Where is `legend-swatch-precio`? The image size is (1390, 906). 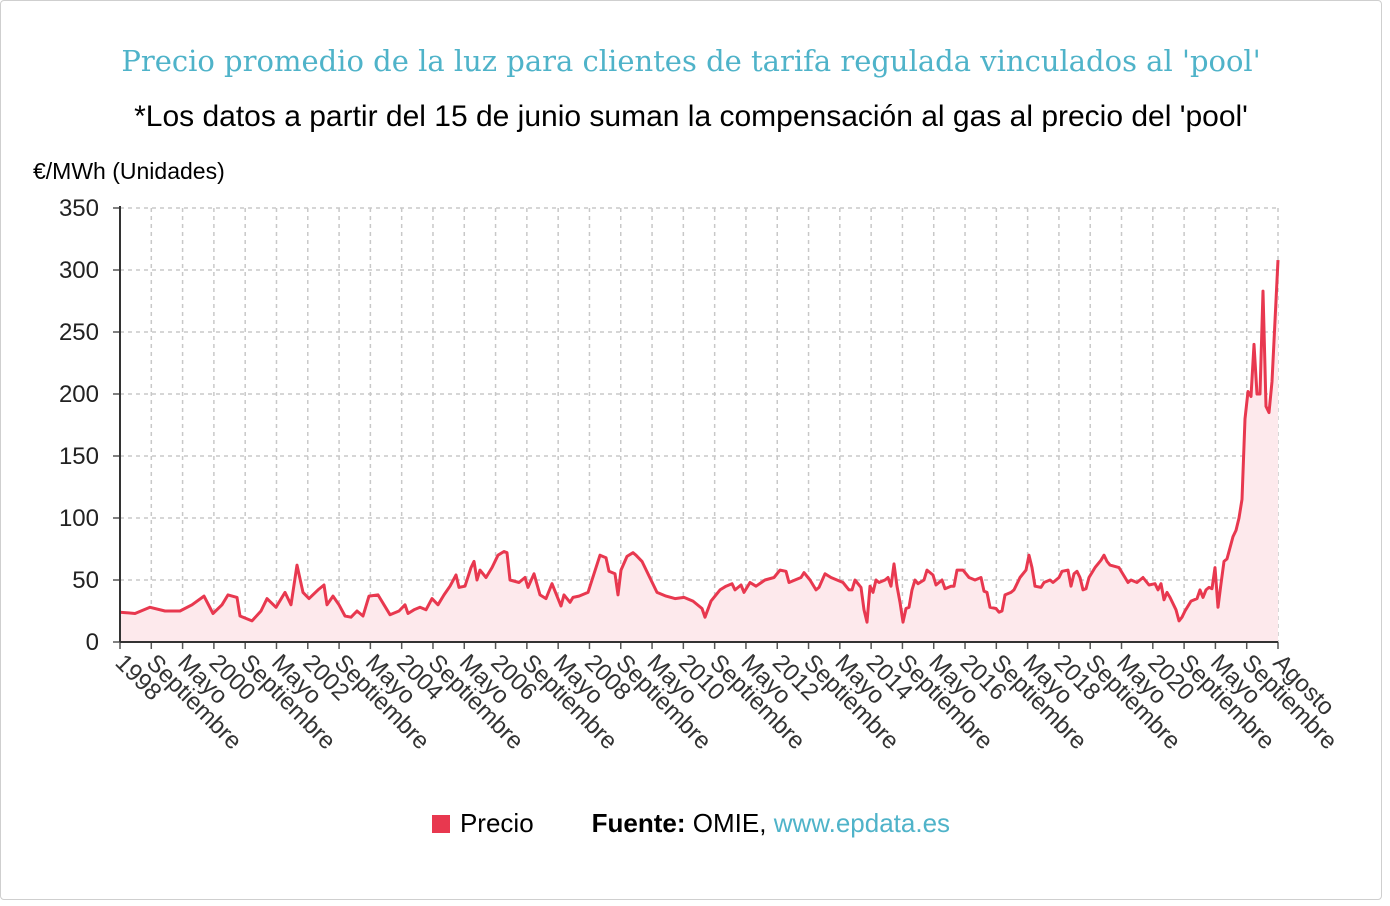
legend-swatch-precio is located at coordinates (440, 824).